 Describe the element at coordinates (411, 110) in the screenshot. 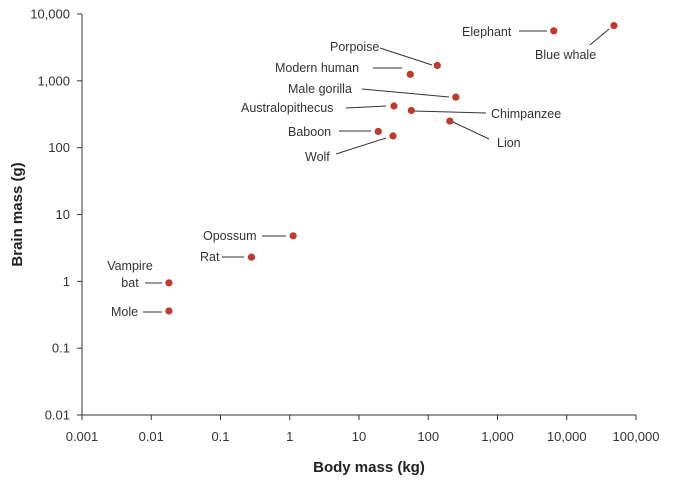

I see `chimpanzee-point` at that location.